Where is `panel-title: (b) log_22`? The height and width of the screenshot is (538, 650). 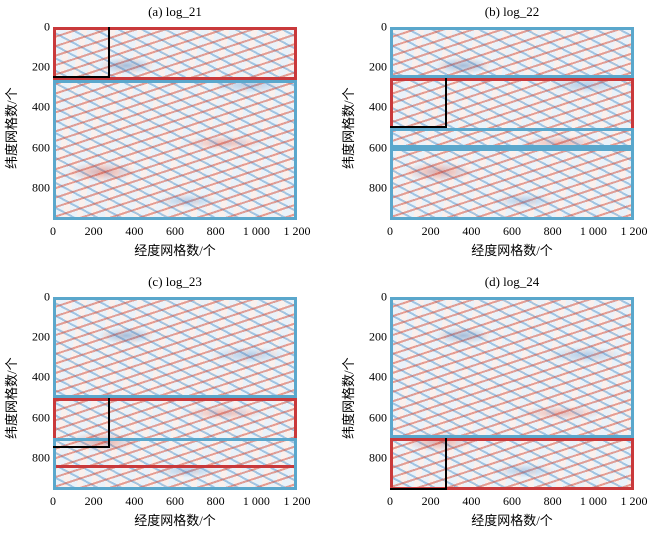 panel-title: (b) log_22 is located at coordinates (512, 11).